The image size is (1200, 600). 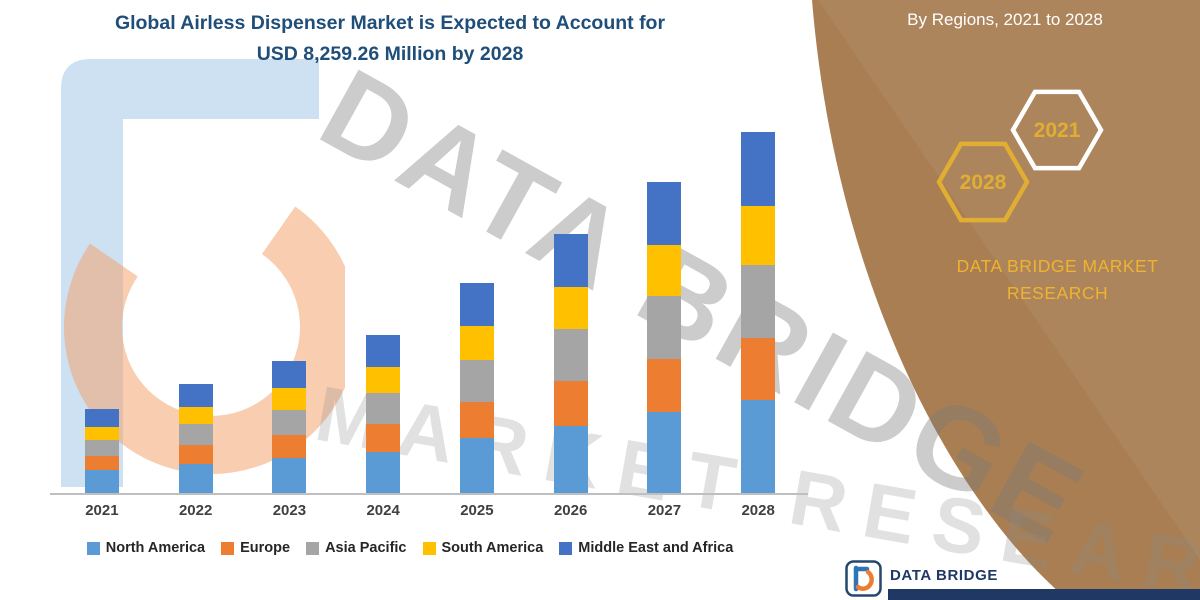 What do you see at coordinates (476, 420) in the screenshot?
I see `bar-2025-europe` at bounding box center [476, 420].